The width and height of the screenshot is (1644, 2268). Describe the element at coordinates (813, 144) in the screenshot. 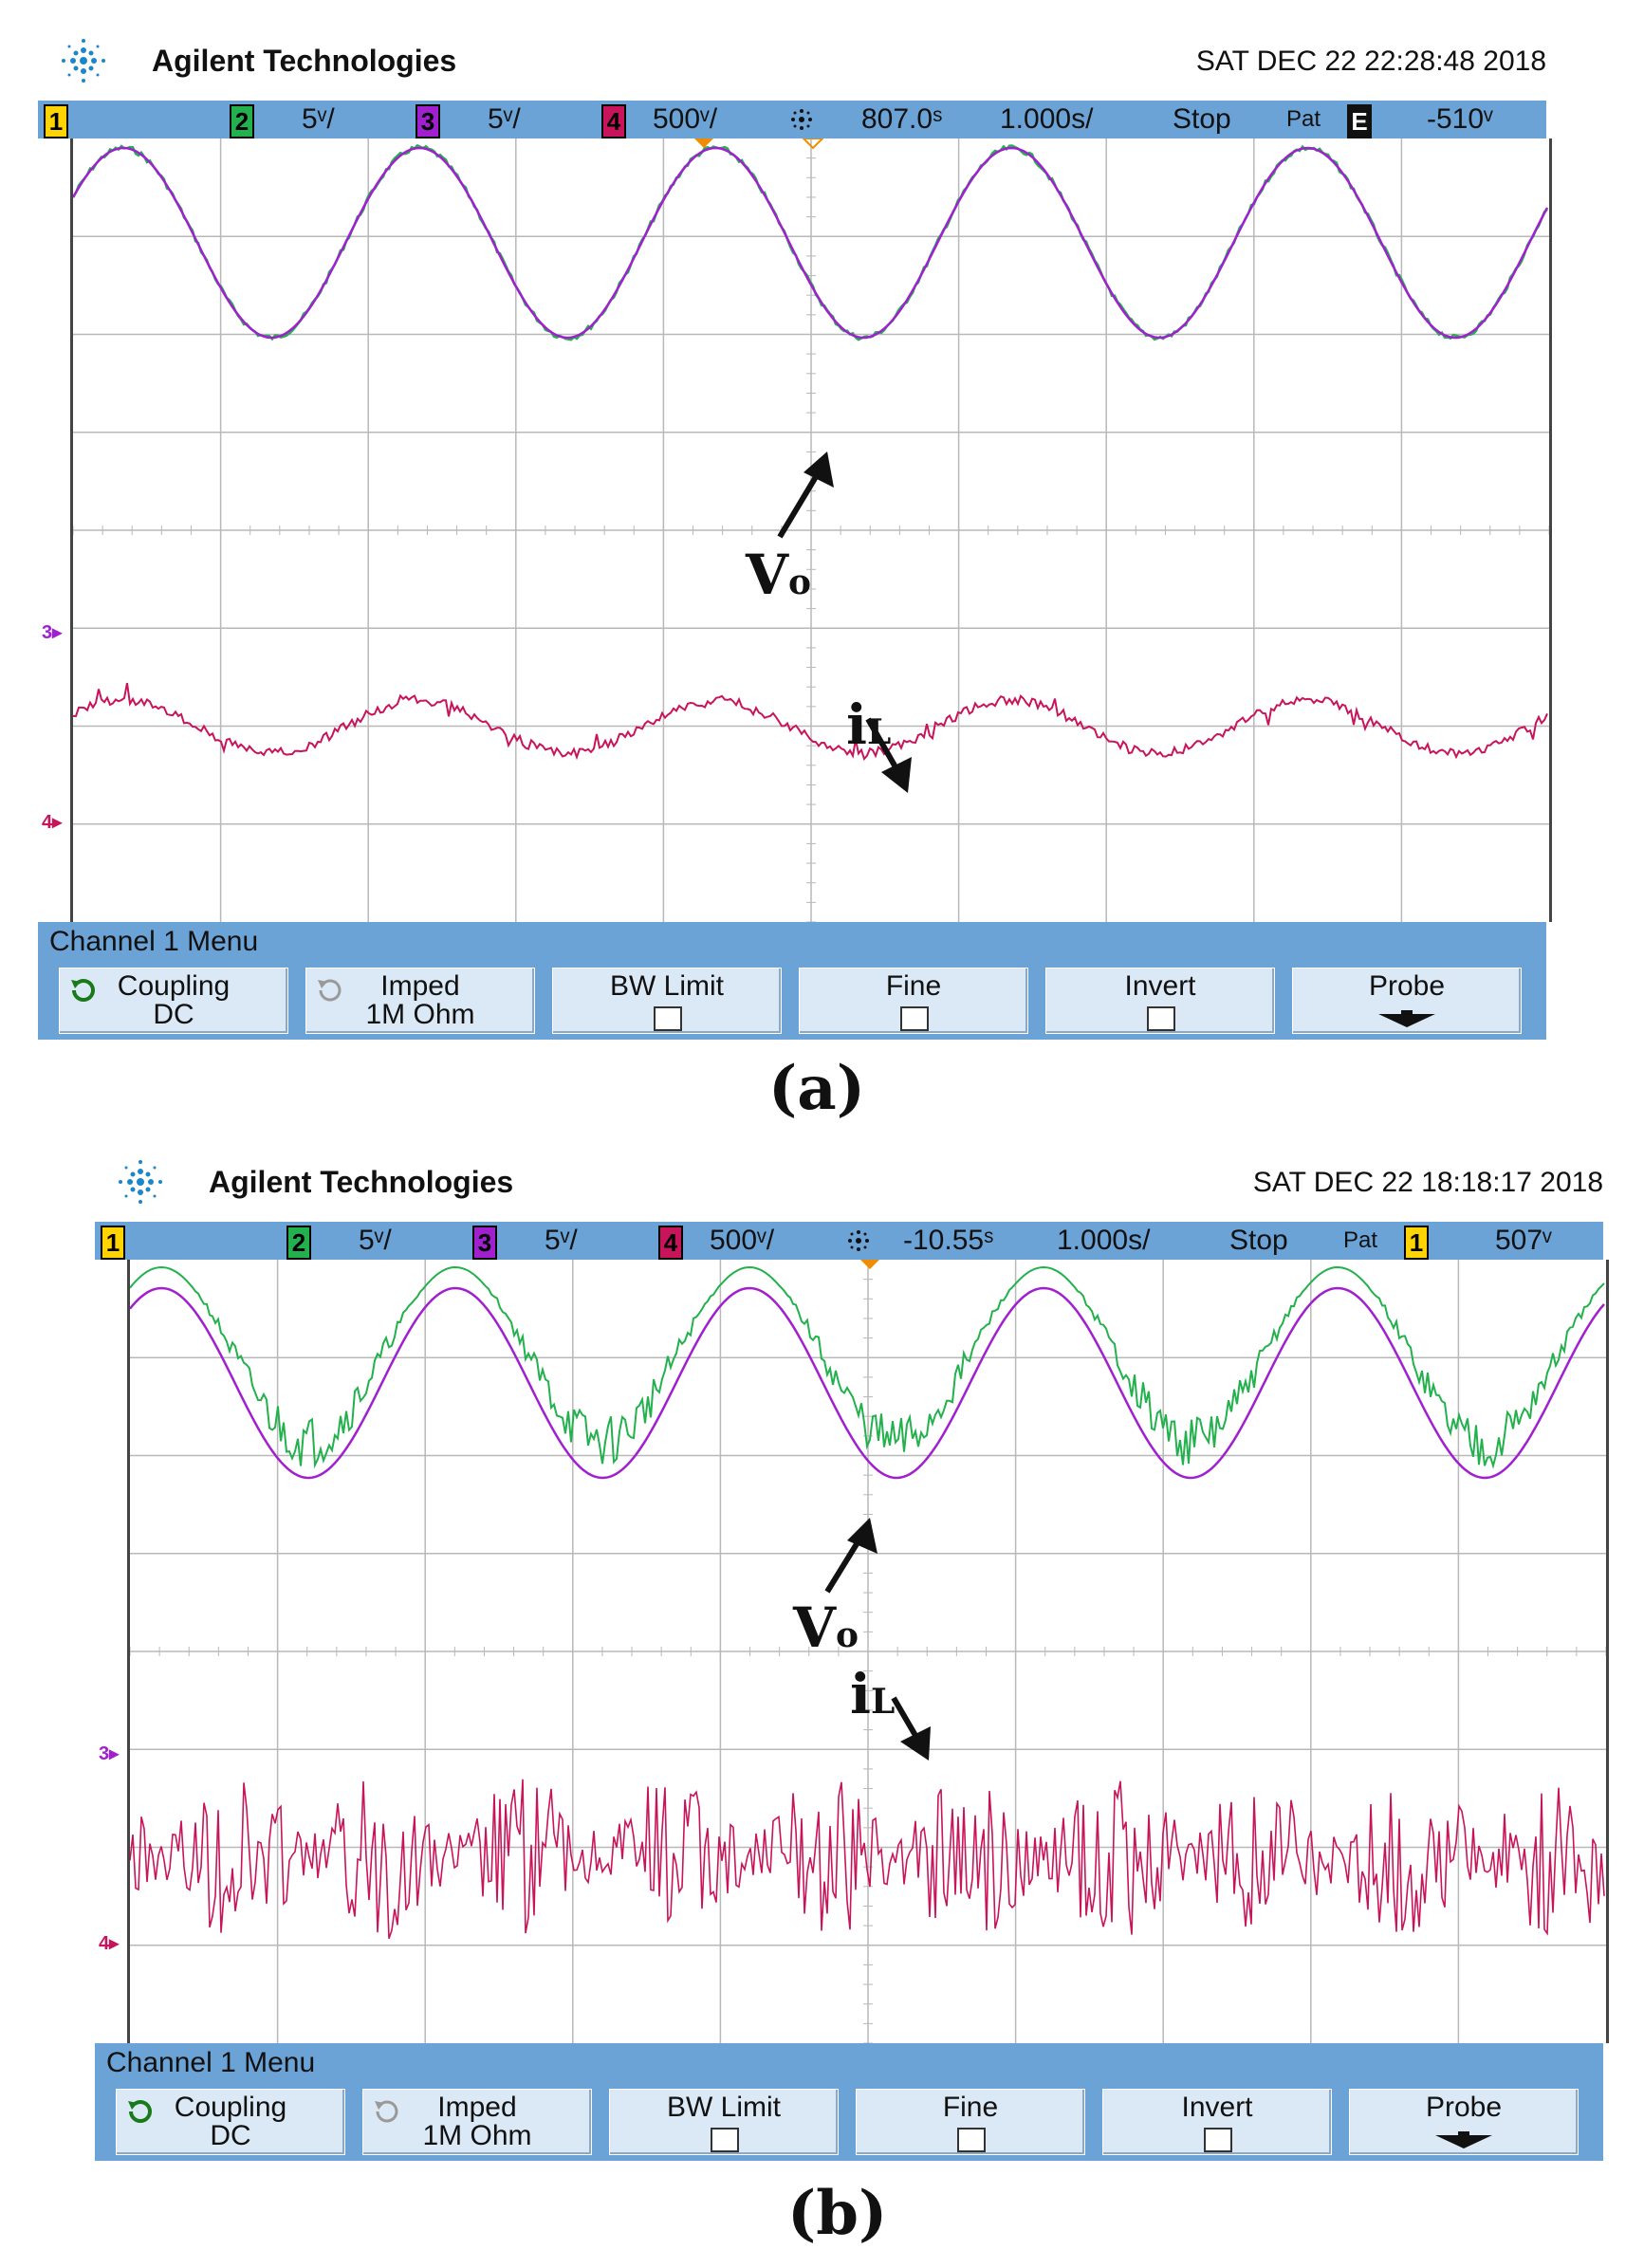

I see `delay-marker` at that location.